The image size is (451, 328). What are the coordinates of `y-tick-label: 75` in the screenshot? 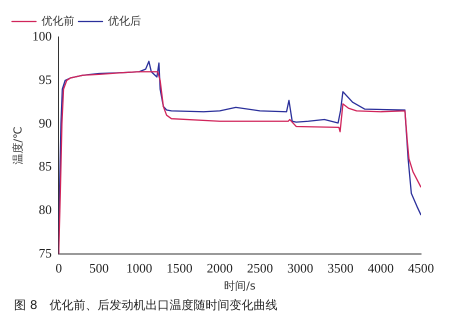 It's located at (45, 253).